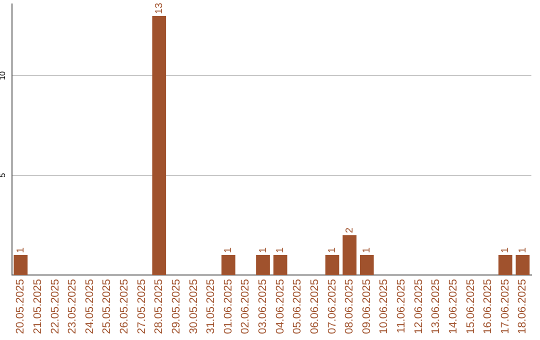  I want to click on x-tick-label: 27.05.2025, so click(142, 306).